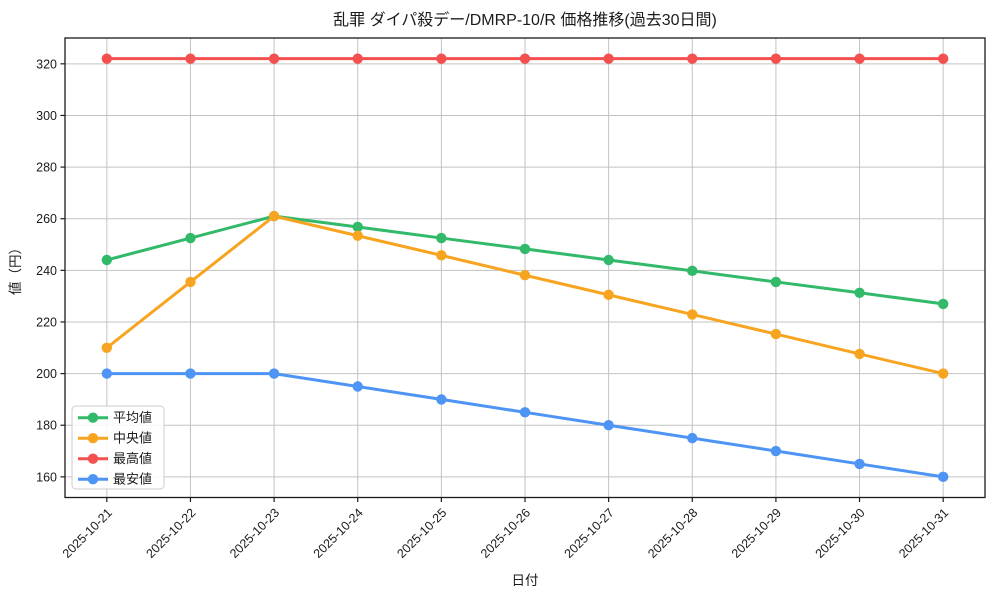  Describe the element at coordinates (756, 533) in the screenshot. I see `x-tick-label: 2025-10-29` at that location.